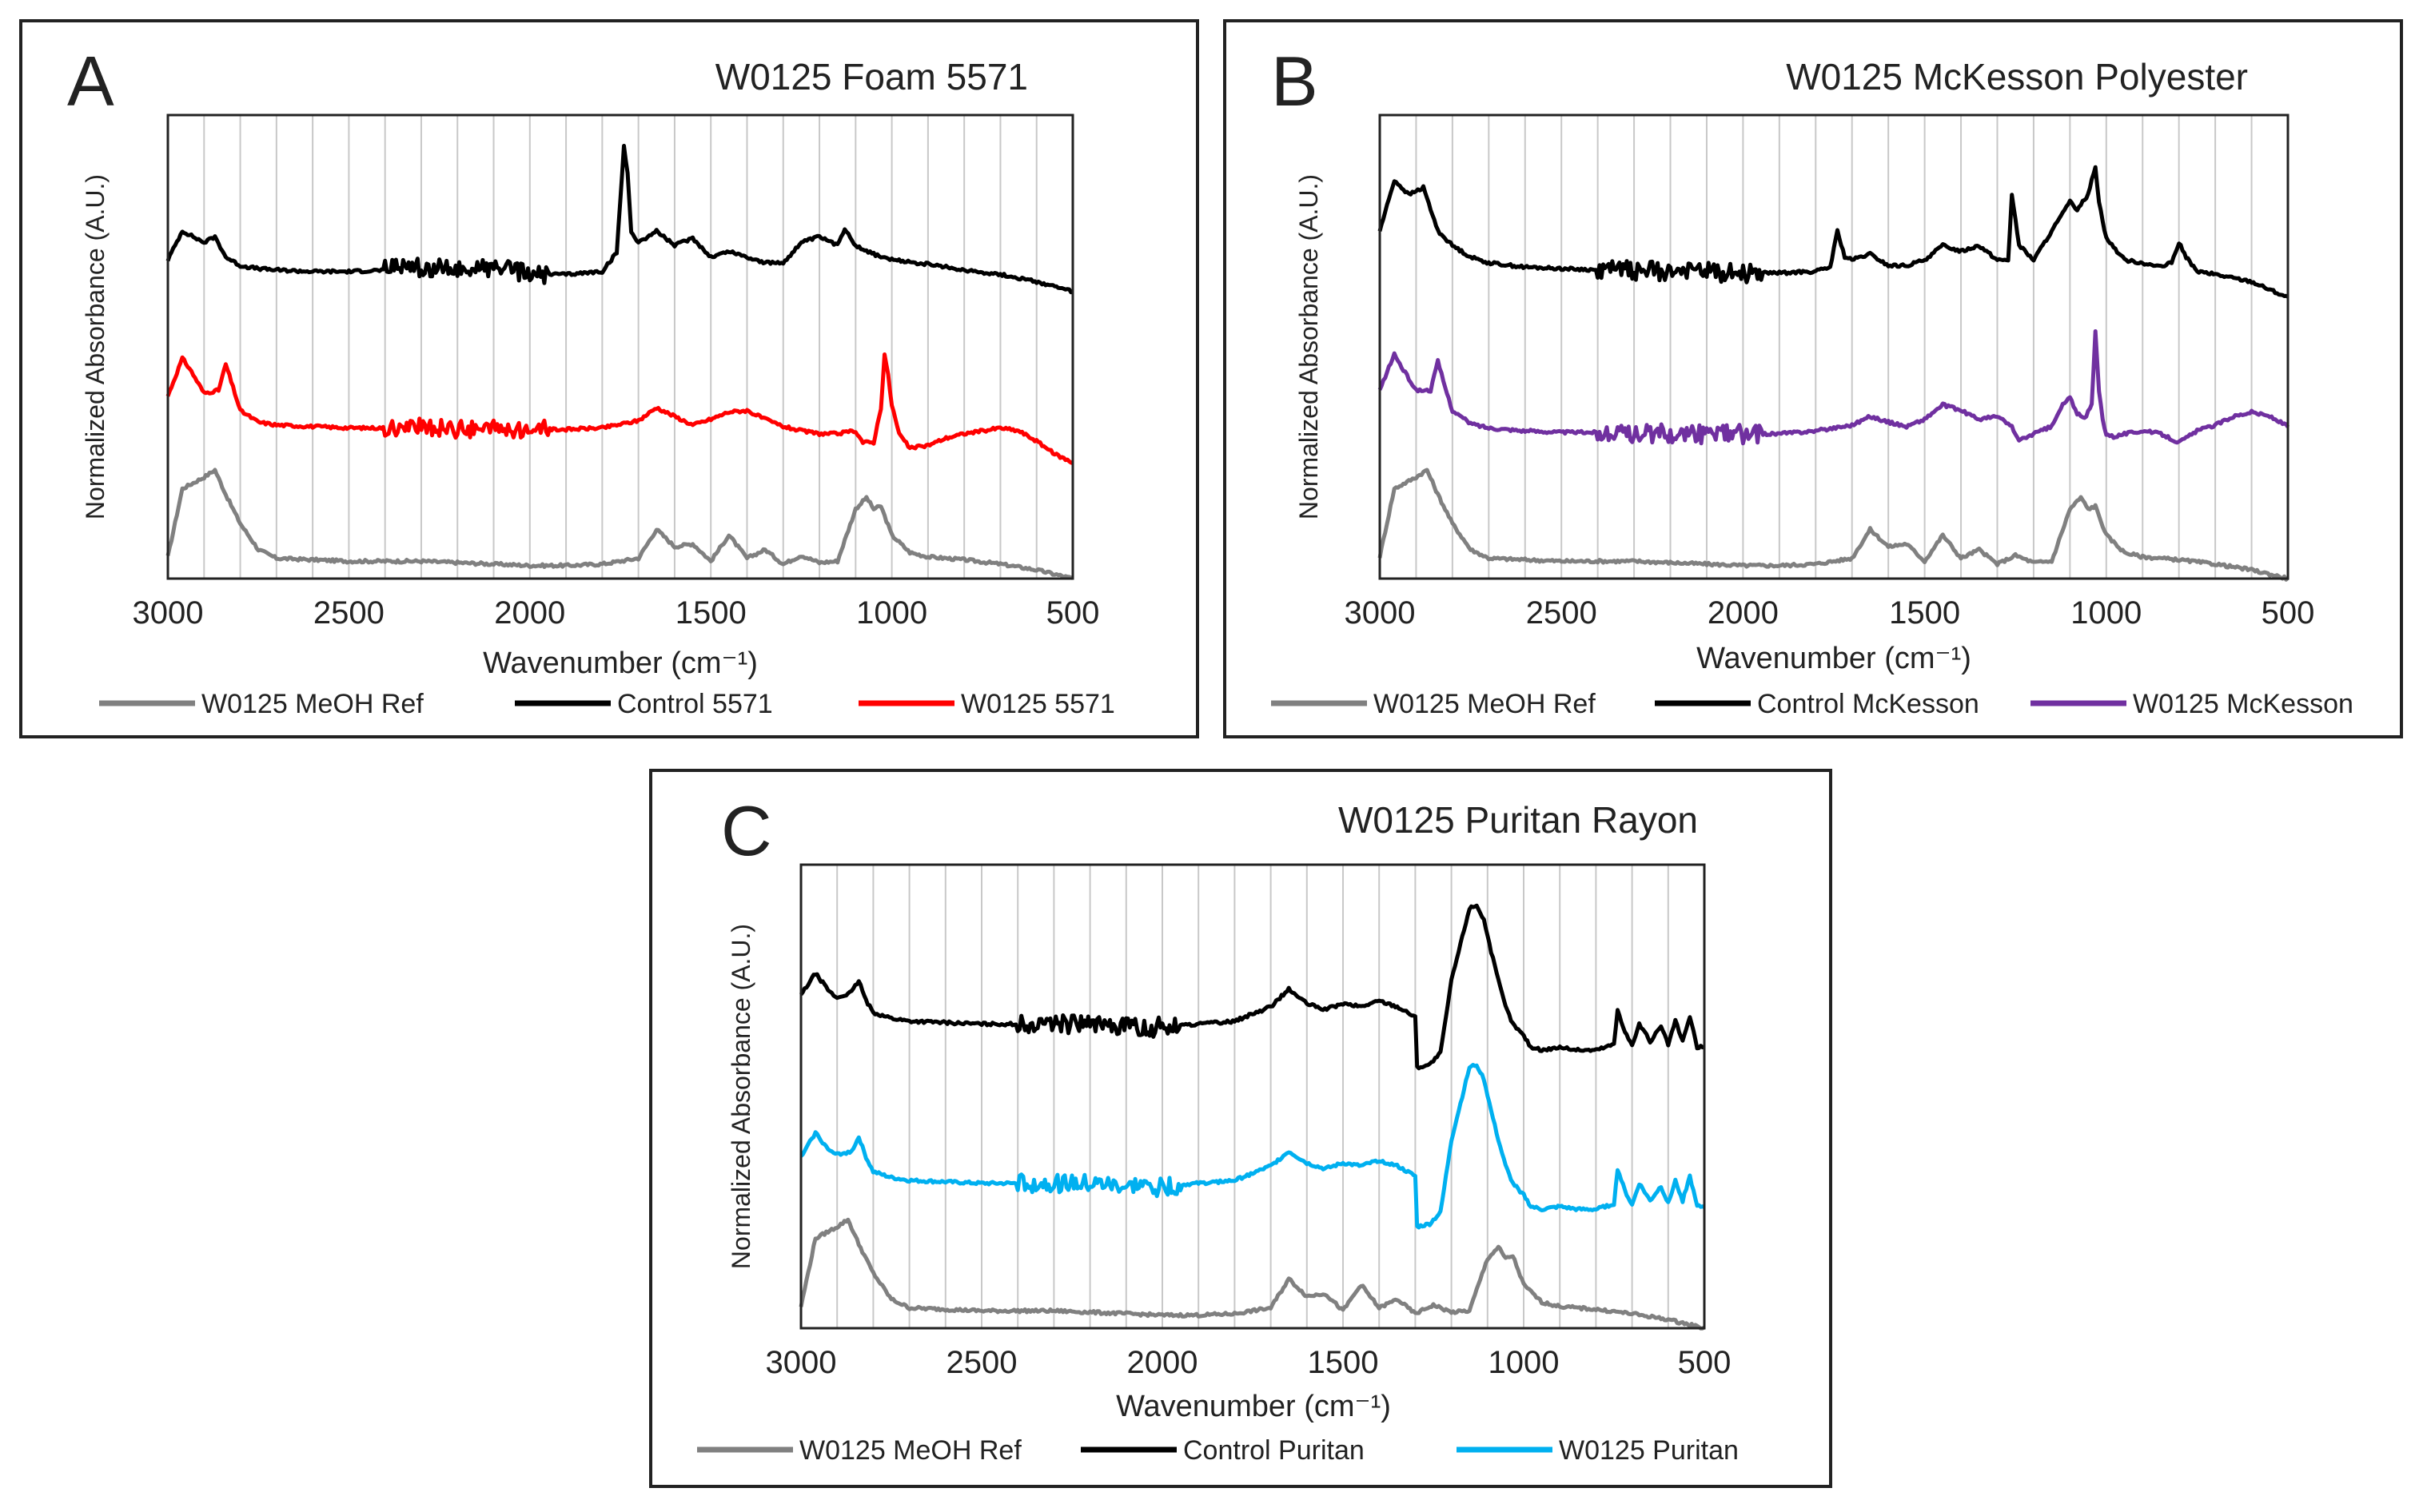 This screenshot has height=1512, width=2423. I want to click on legend-entry: W0125 Puritan, so click(1649, 1450).